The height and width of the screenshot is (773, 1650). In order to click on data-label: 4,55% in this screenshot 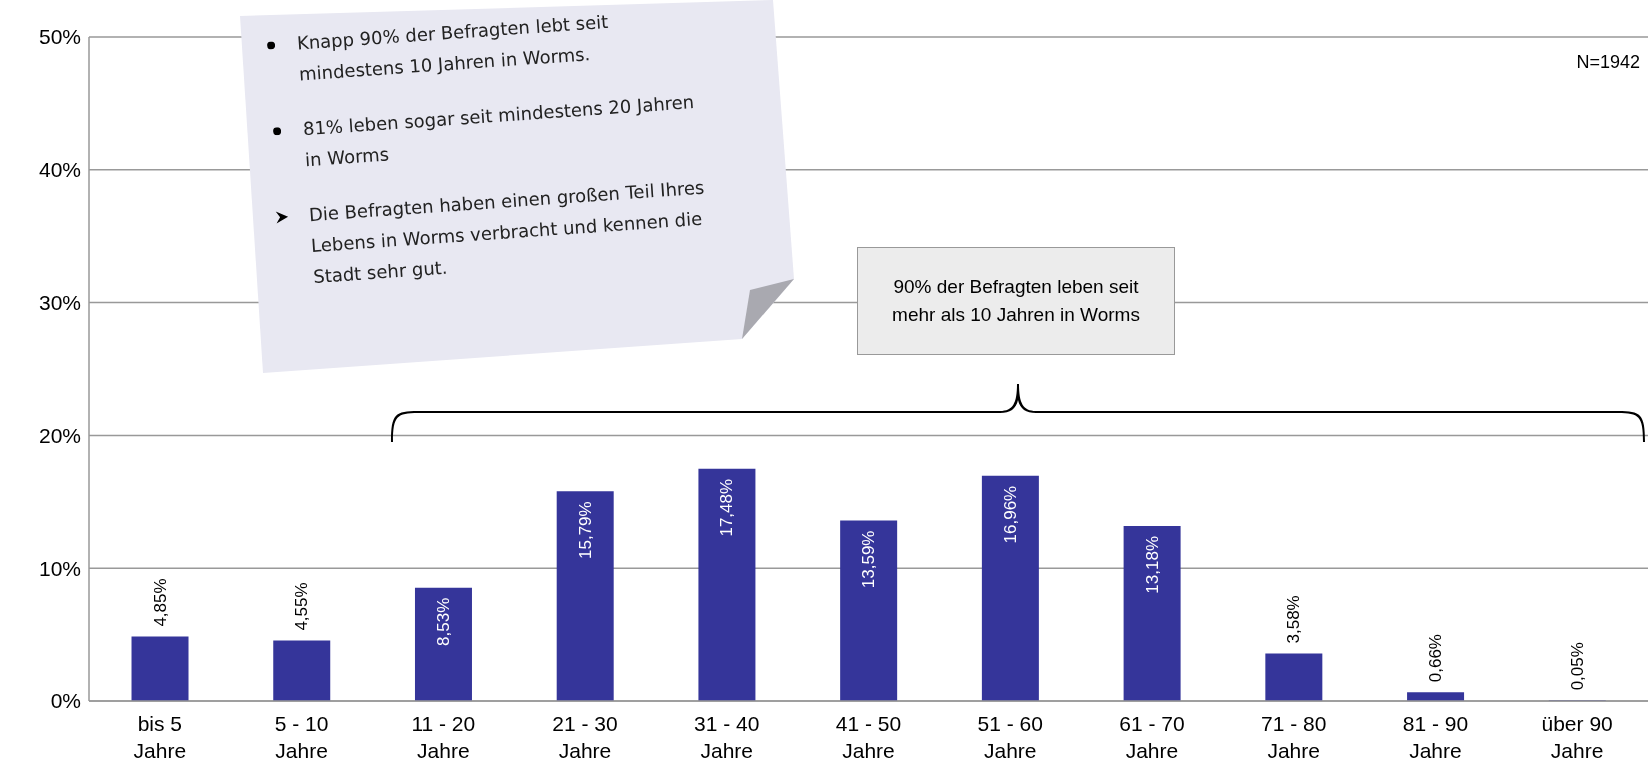, I will do `click(302, 606)`.